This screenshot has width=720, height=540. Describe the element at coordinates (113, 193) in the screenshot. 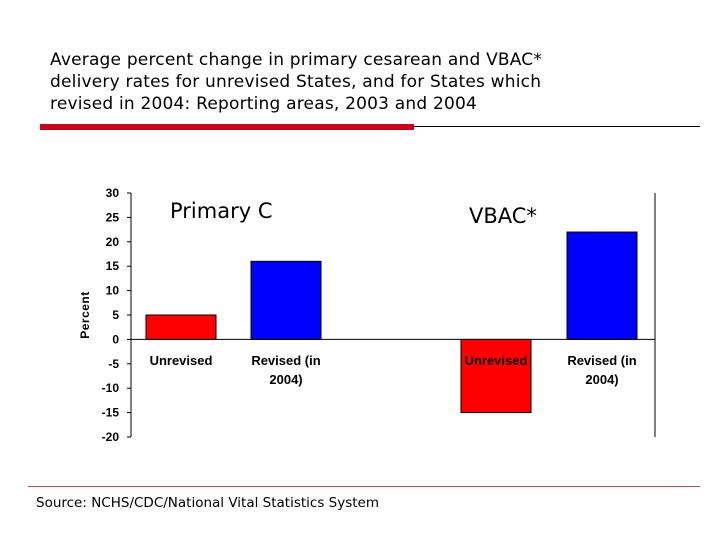

I see `y-tick-label: 30` at that location.